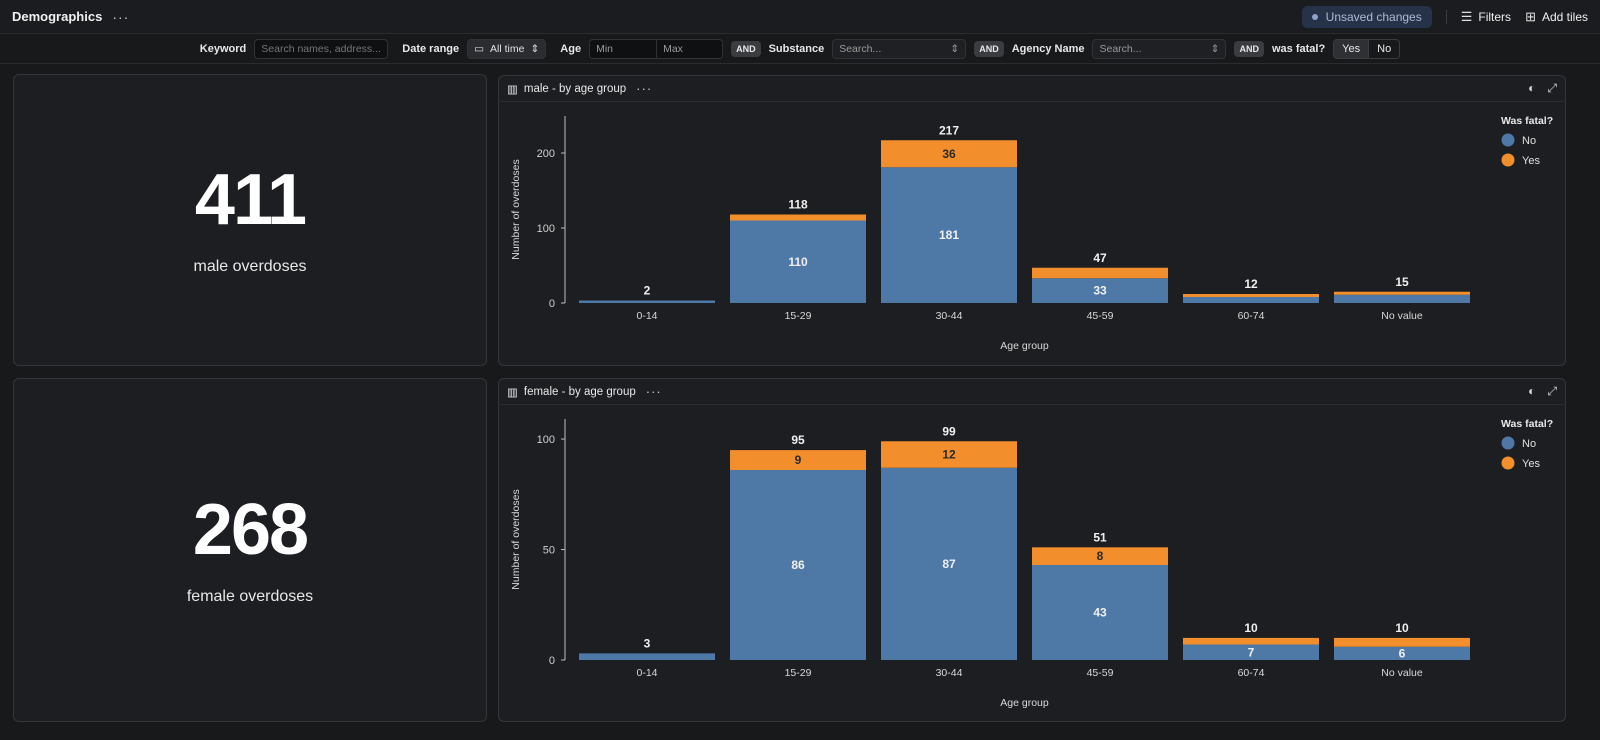 Image resolution: width=1600 pixels, height=740 pixels. What do you see at coordinates (250, 596) in the screenshot?
I see `kpi-label: female overdoses` at bounding box center [250, 596].